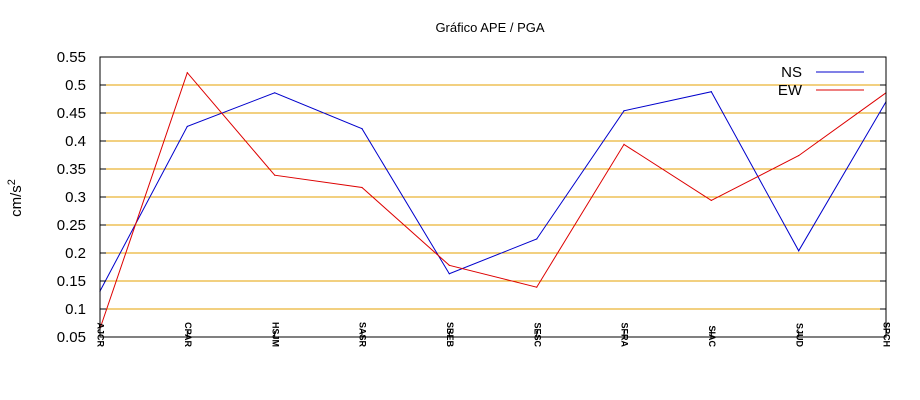 The height and width of the screenshot is (400, 920). Describe the element at coordinates (712, 336) in the screenshot. I see `x-tick-label-7: SIAC` at that location.